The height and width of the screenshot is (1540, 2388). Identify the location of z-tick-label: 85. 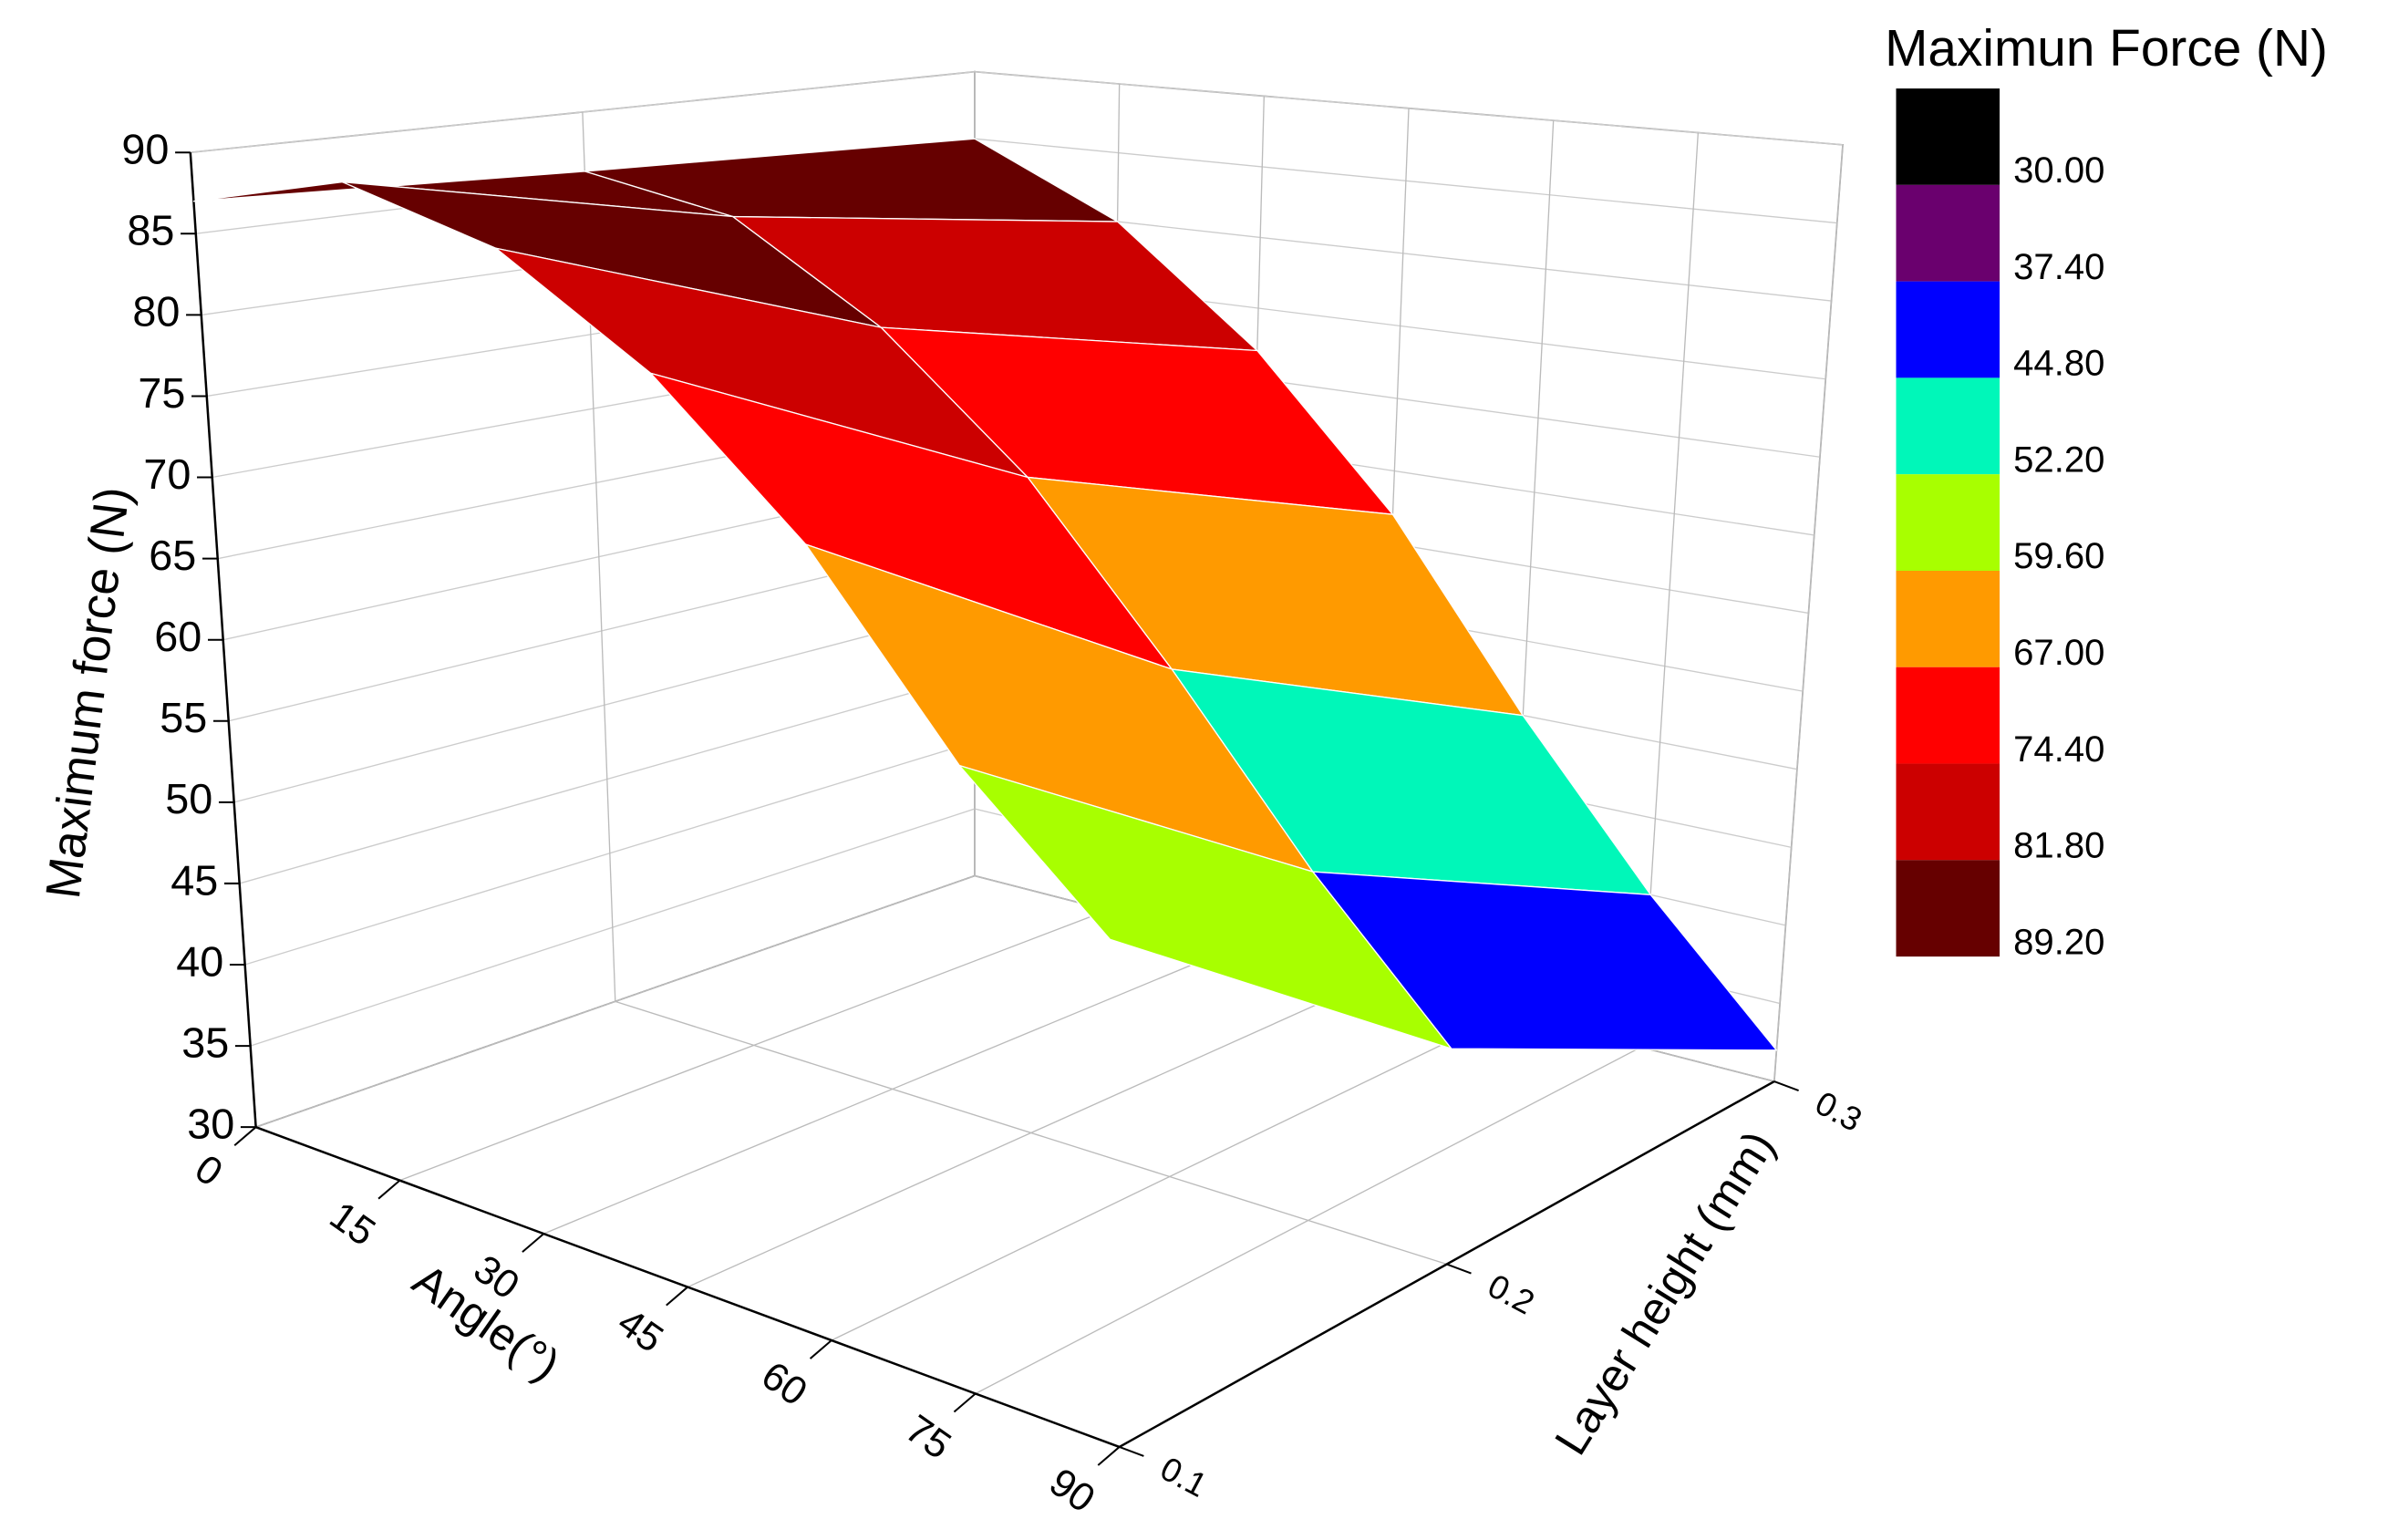
(150, 230).